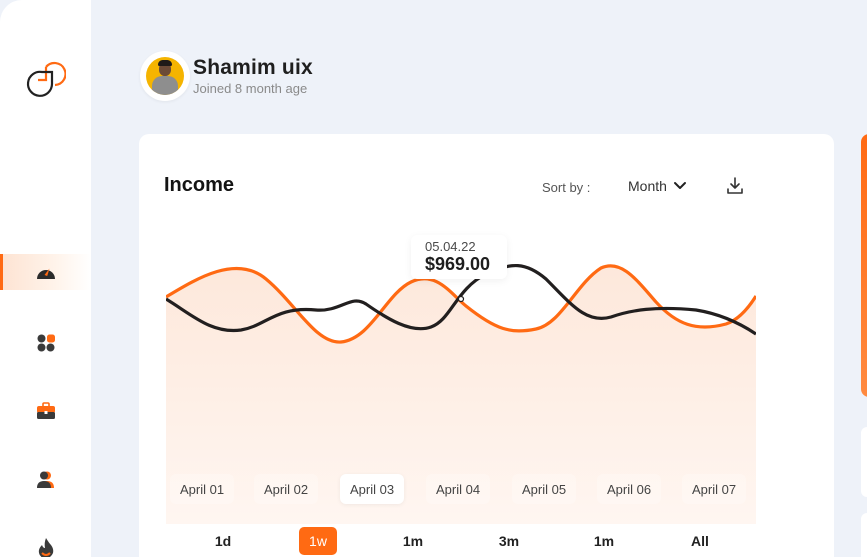 This screenshot has width=867, height=557. I want to click on user-profile: Shamim uix Joined 8 month age, so click(226, 76).